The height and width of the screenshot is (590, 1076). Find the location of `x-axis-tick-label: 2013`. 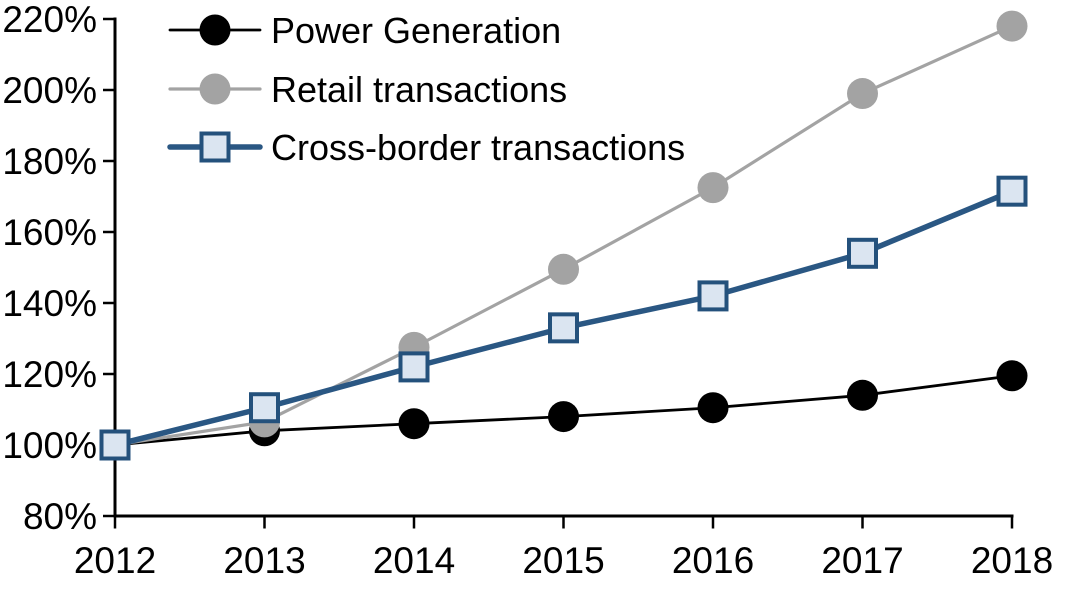

x-axis-tick-label: 2013 is located at coordinates (264, 560).